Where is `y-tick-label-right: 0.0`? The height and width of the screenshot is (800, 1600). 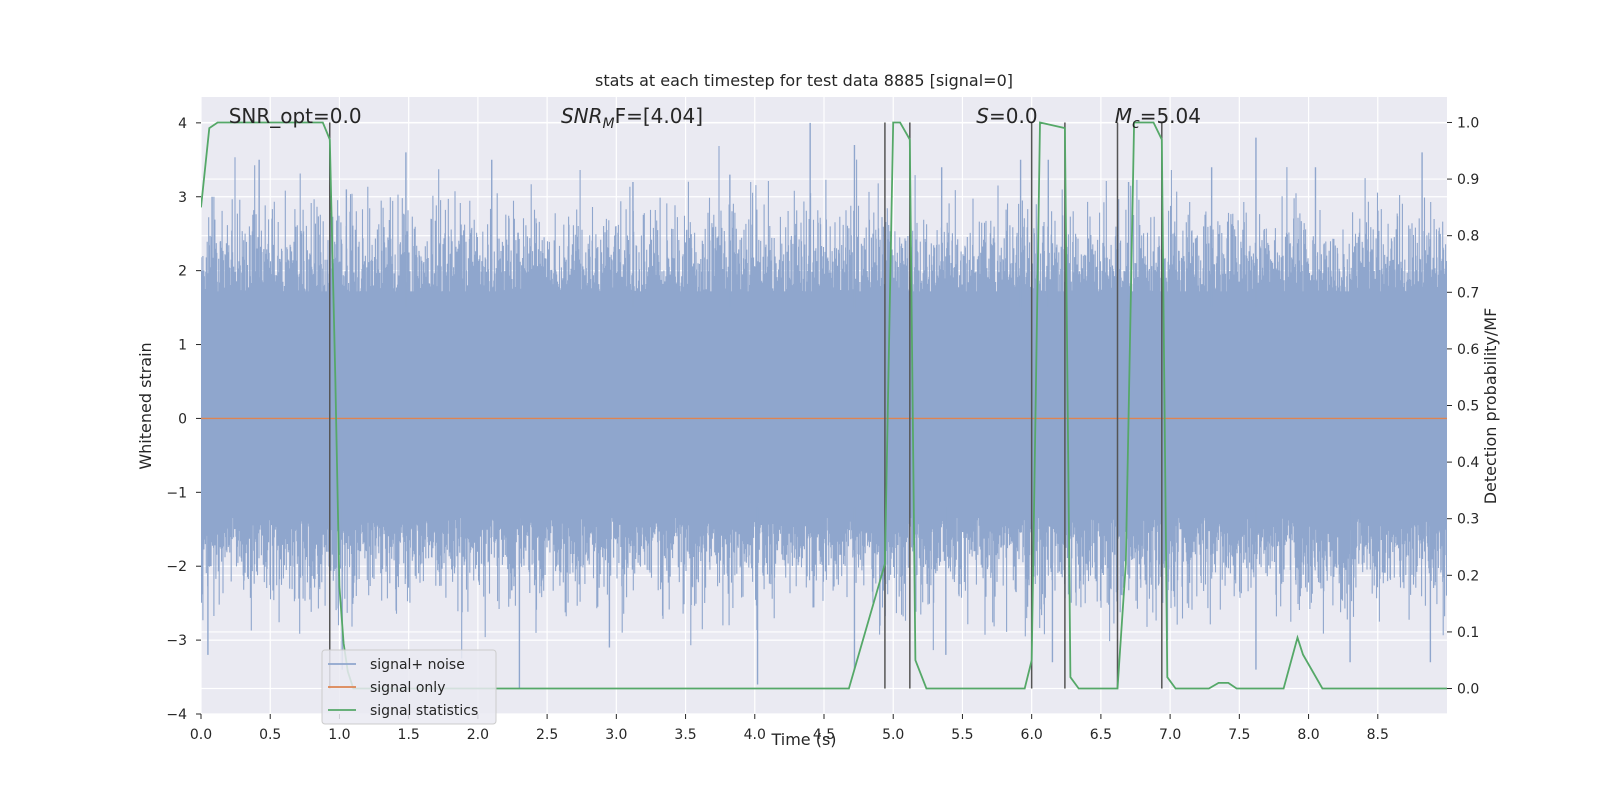
y-tick-label-right: 0.0 is located at coordinates (1468, 690).